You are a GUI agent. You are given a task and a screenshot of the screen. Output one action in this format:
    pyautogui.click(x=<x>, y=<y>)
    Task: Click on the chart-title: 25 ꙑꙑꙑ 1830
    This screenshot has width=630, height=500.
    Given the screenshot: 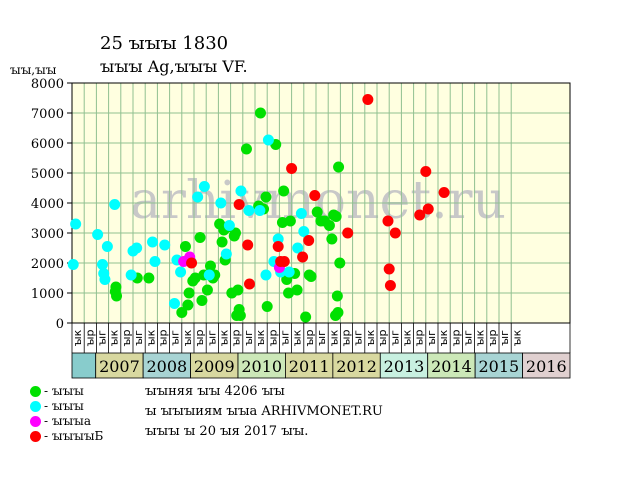 What is the action you would take?
    pyautogui.click(x=164, y=43)
    